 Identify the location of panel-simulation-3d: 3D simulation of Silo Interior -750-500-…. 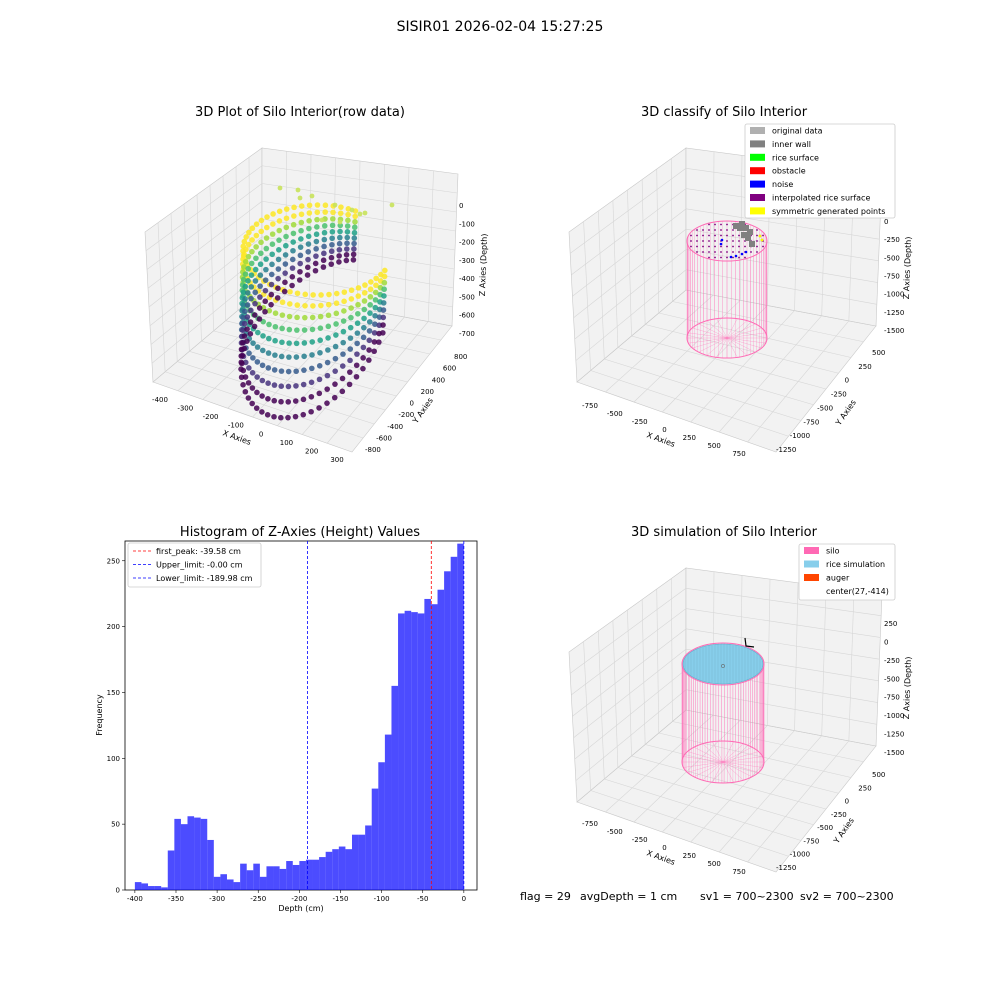
(740, 700).